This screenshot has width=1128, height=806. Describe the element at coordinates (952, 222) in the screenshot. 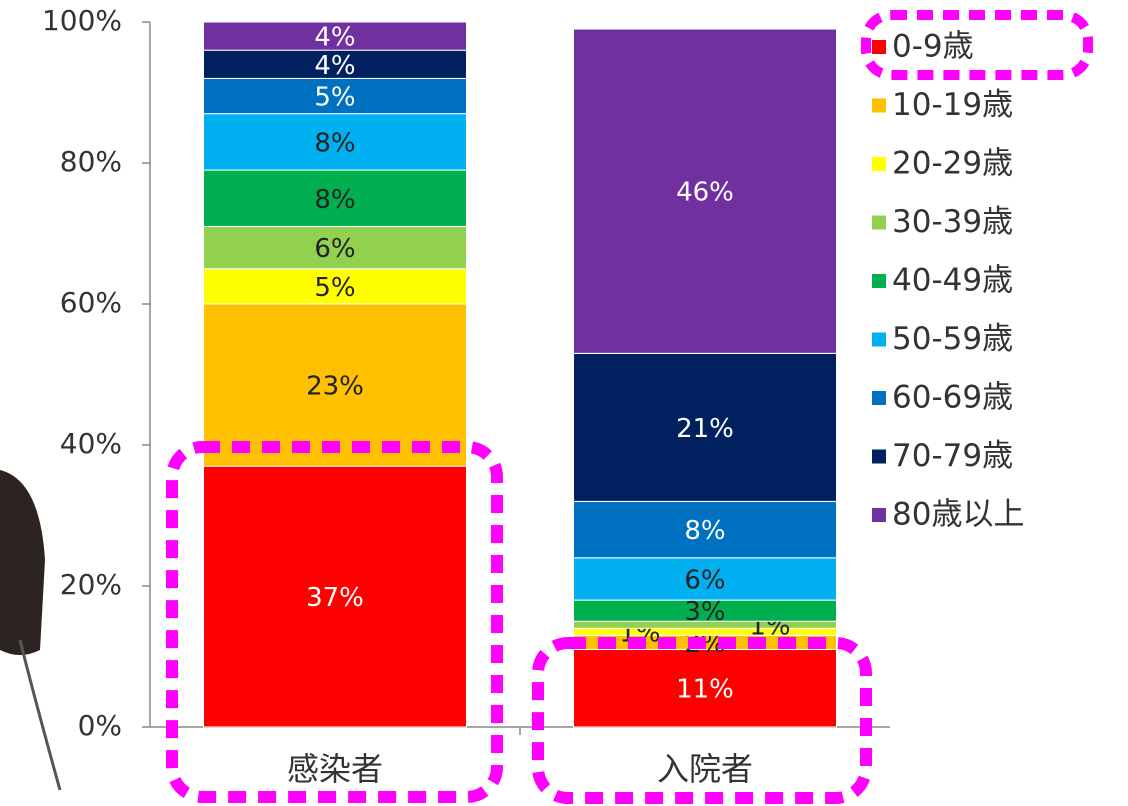

I see `legend-label: 30-39歳` at that location.